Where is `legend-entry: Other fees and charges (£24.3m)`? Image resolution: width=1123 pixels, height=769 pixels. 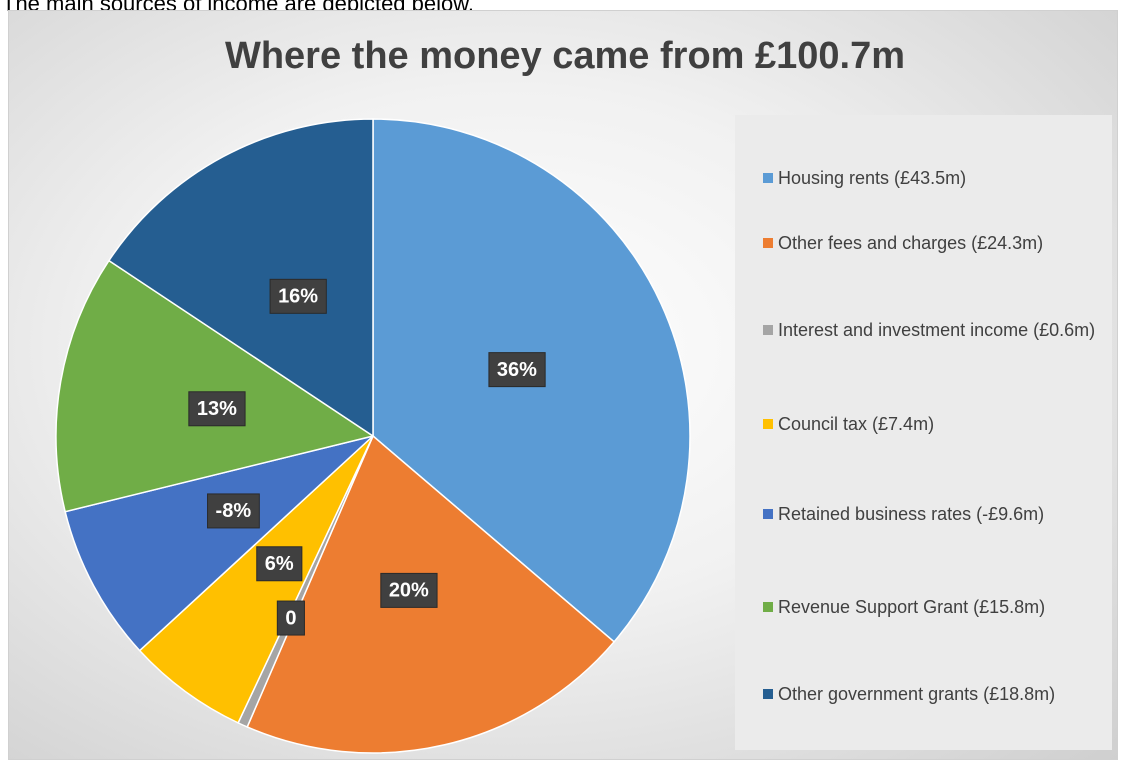
legend-entry: Other fees and charges (£24.3m) is located at coordinates (935, 243).